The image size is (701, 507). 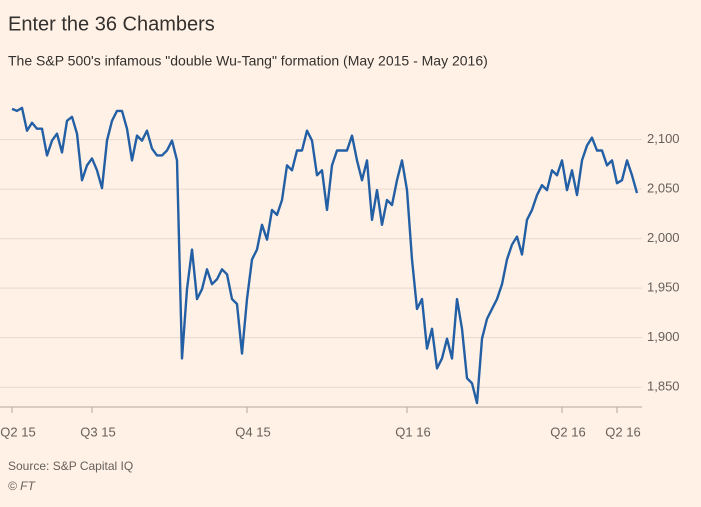 What do you see at coordinates (252, 431) in the screenshot?
I see `x-tick-label: Q4 15` at bounding box center [252, 431].